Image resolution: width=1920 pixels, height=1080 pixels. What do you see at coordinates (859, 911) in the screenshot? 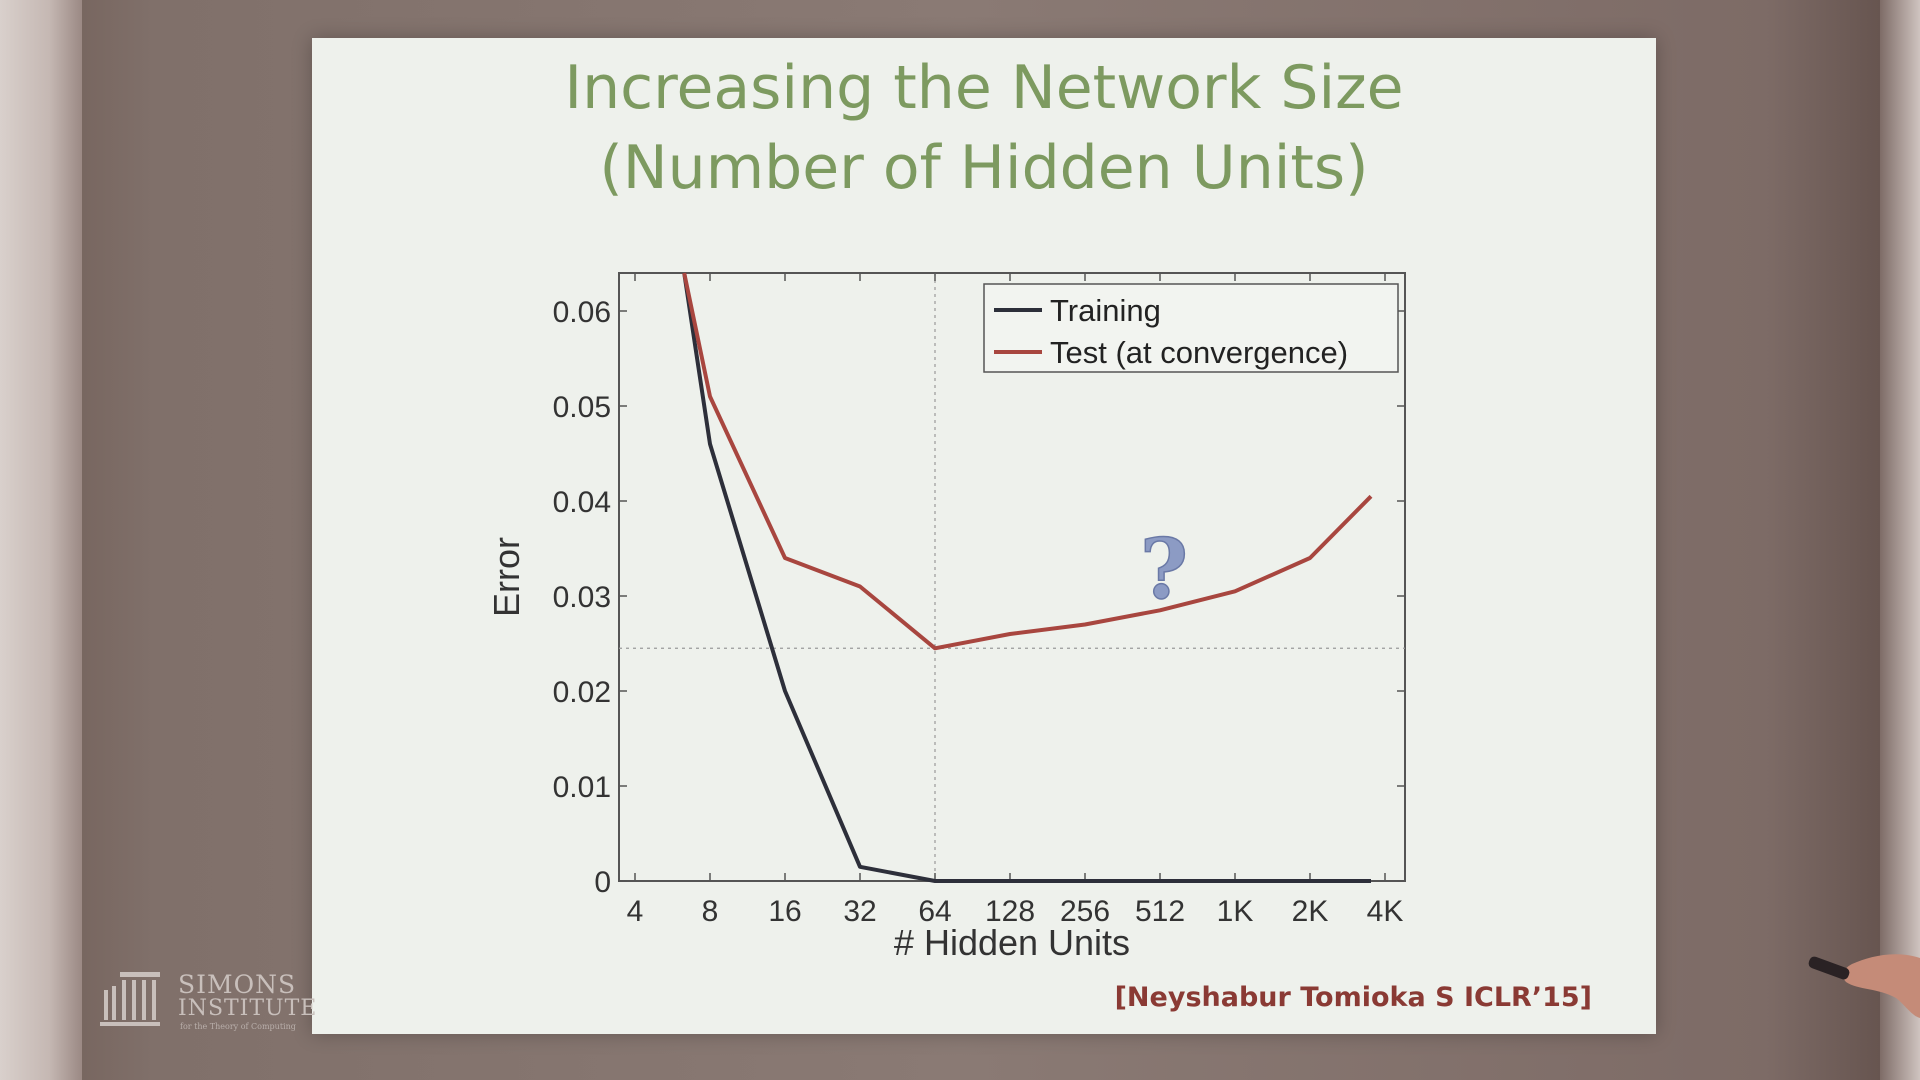
I see `x-tick-label: 32` at bounding box center [859, 911].